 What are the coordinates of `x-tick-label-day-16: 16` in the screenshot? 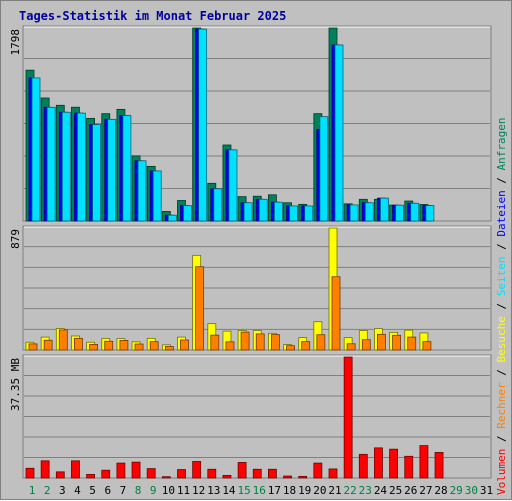 It's located at (259, 490).